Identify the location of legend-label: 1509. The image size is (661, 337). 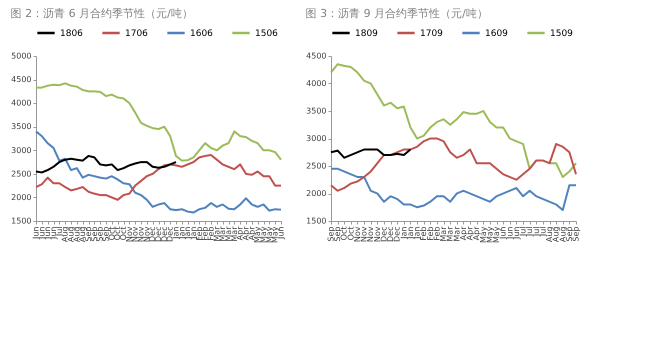
(562, 34).